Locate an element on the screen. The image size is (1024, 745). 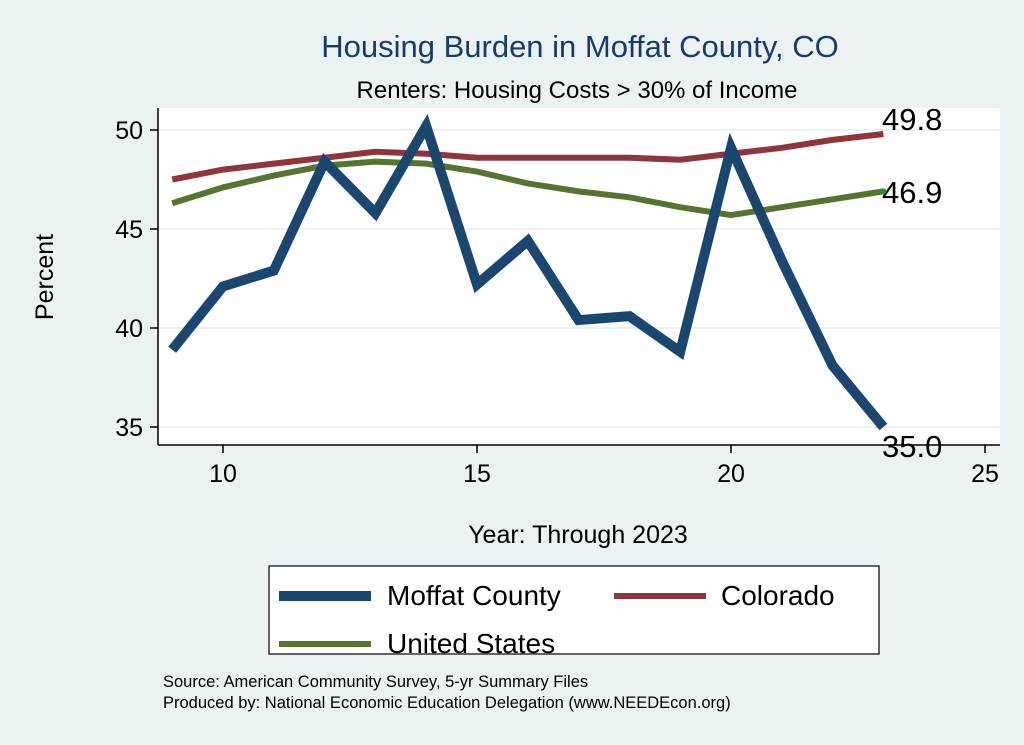
y-tick-label: 35 is located at coordinates (129, 428).